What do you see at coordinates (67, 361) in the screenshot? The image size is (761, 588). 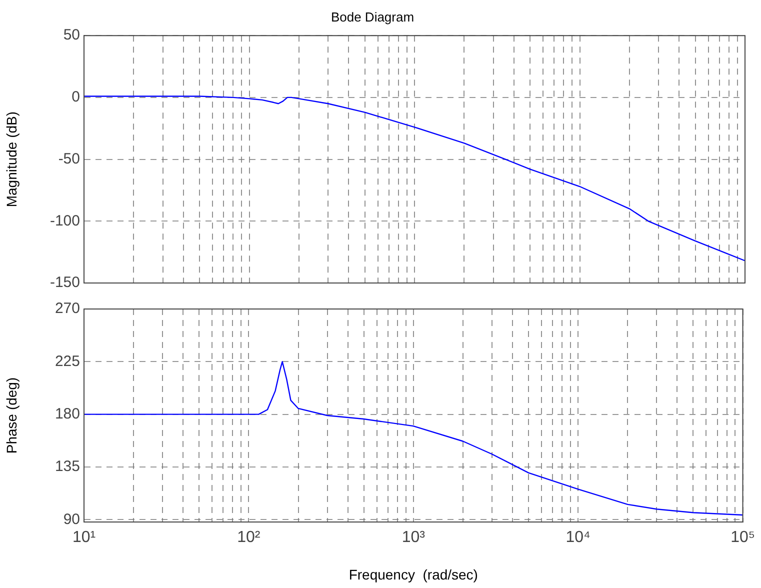 I see `y-tick-label: 225` at bounding box center [67, 361].